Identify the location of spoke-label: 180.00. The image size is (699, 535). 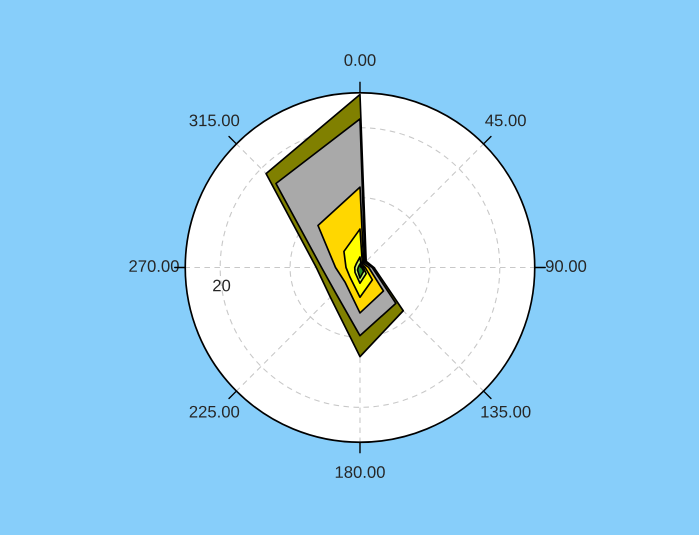
(360, 472).